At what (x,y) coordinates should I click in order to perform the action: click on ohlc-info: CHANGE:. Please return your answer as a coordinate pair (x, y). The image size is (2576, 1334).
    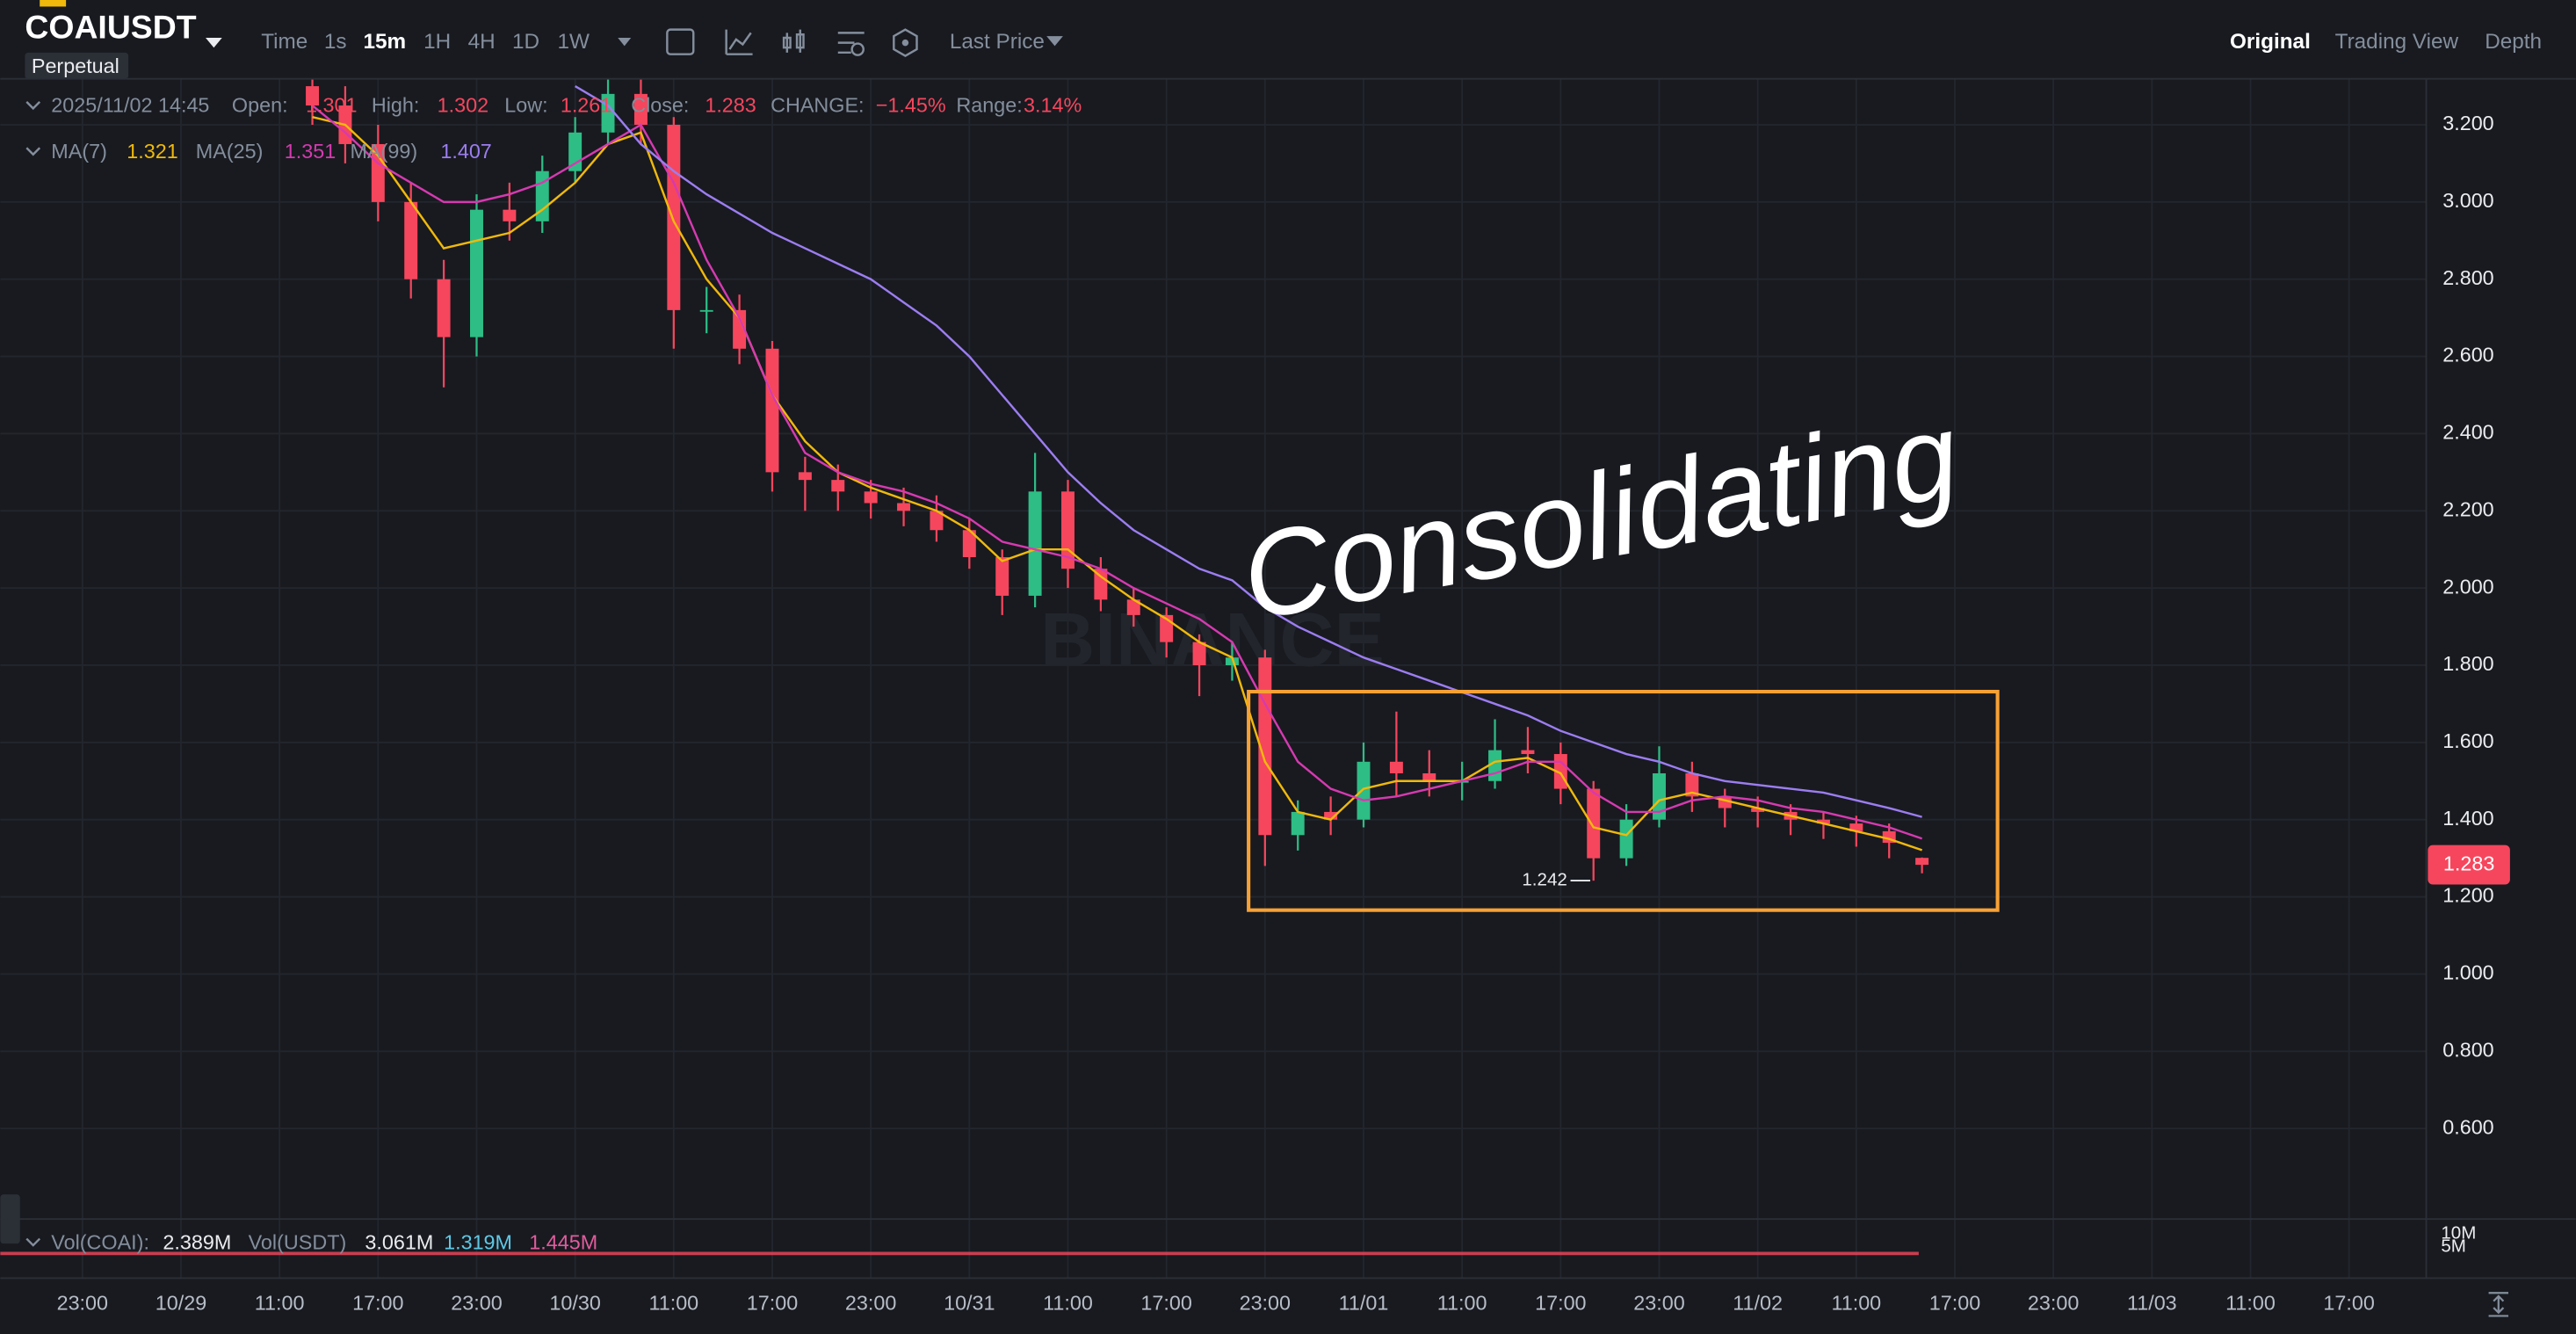
    Looking at the image, I should click on (817, 106).